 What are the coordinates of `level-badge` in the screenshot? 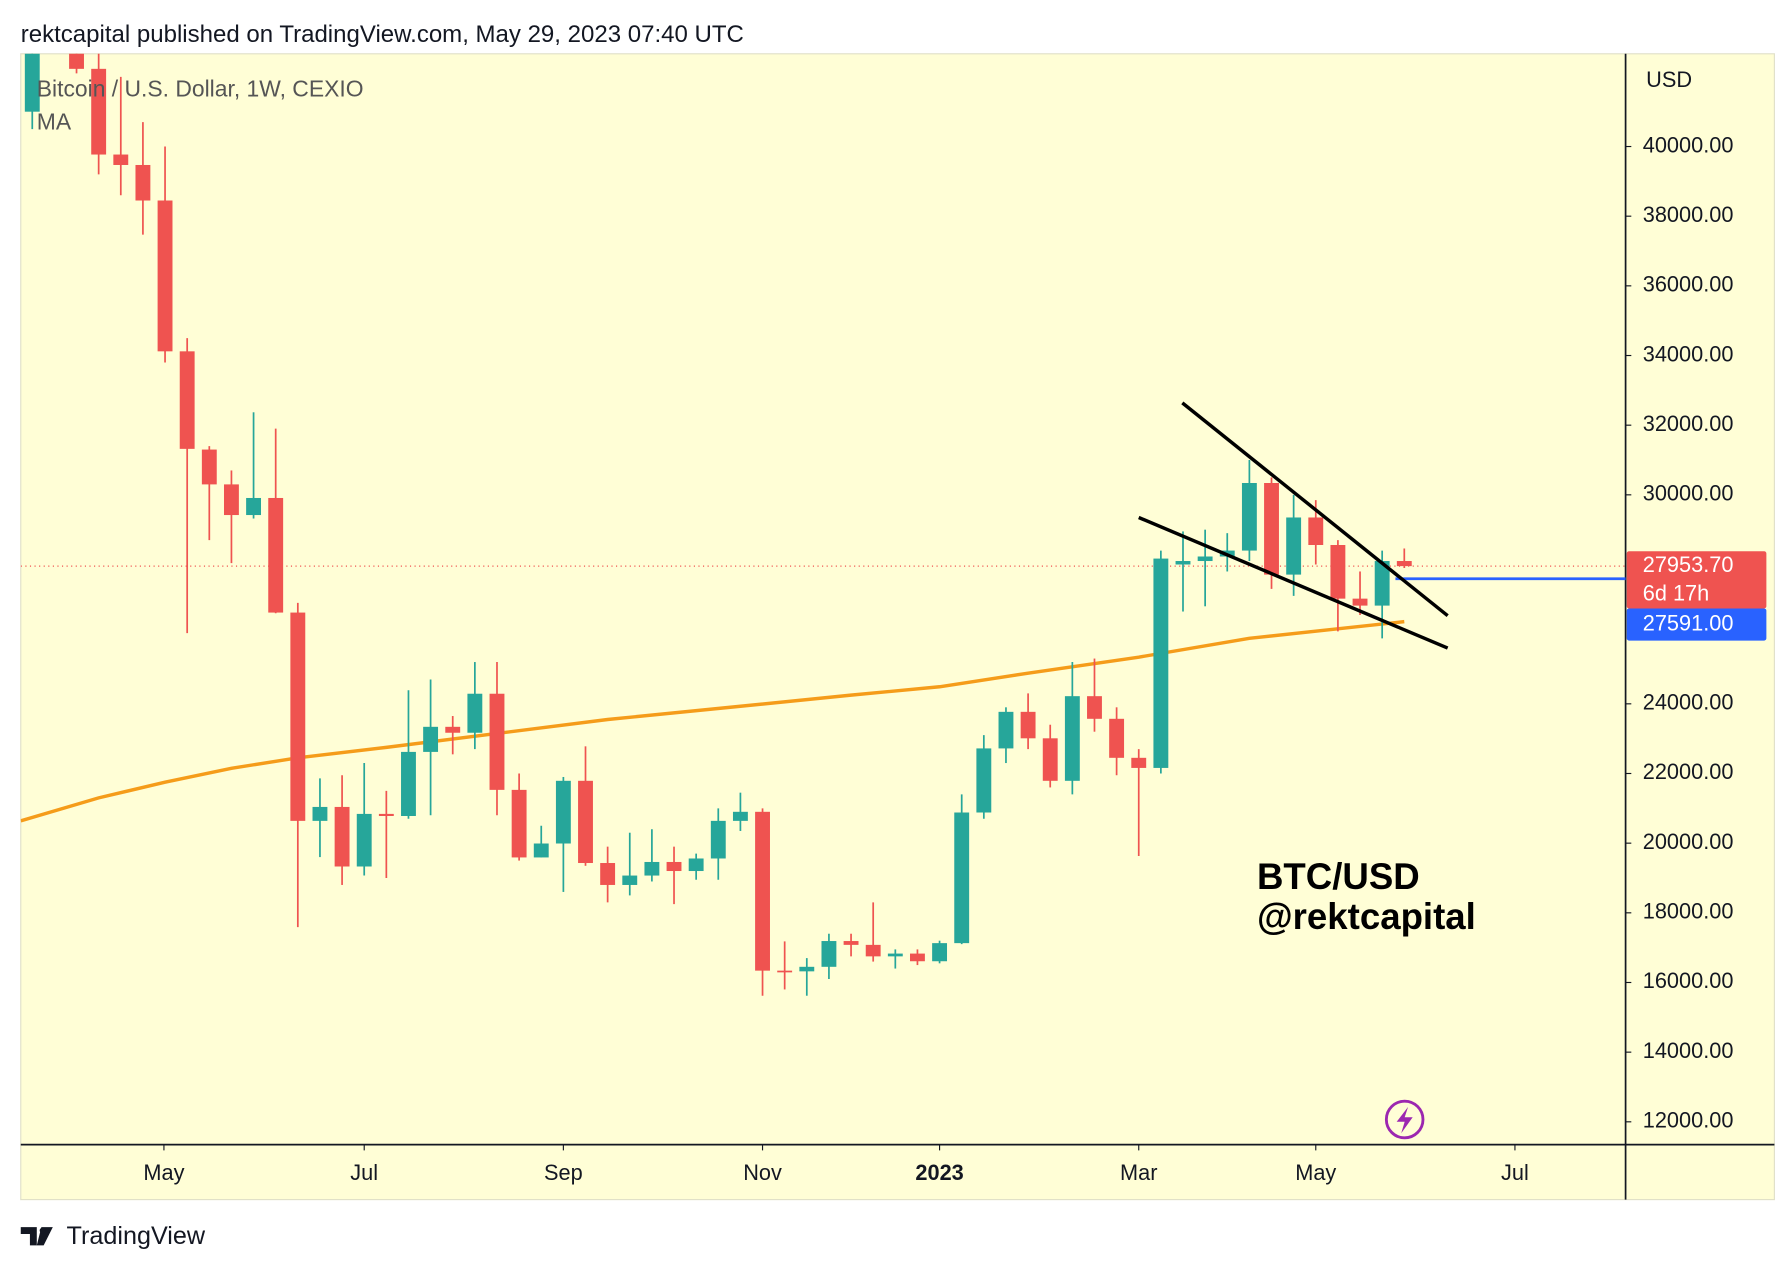 It's located at (1696, 624).